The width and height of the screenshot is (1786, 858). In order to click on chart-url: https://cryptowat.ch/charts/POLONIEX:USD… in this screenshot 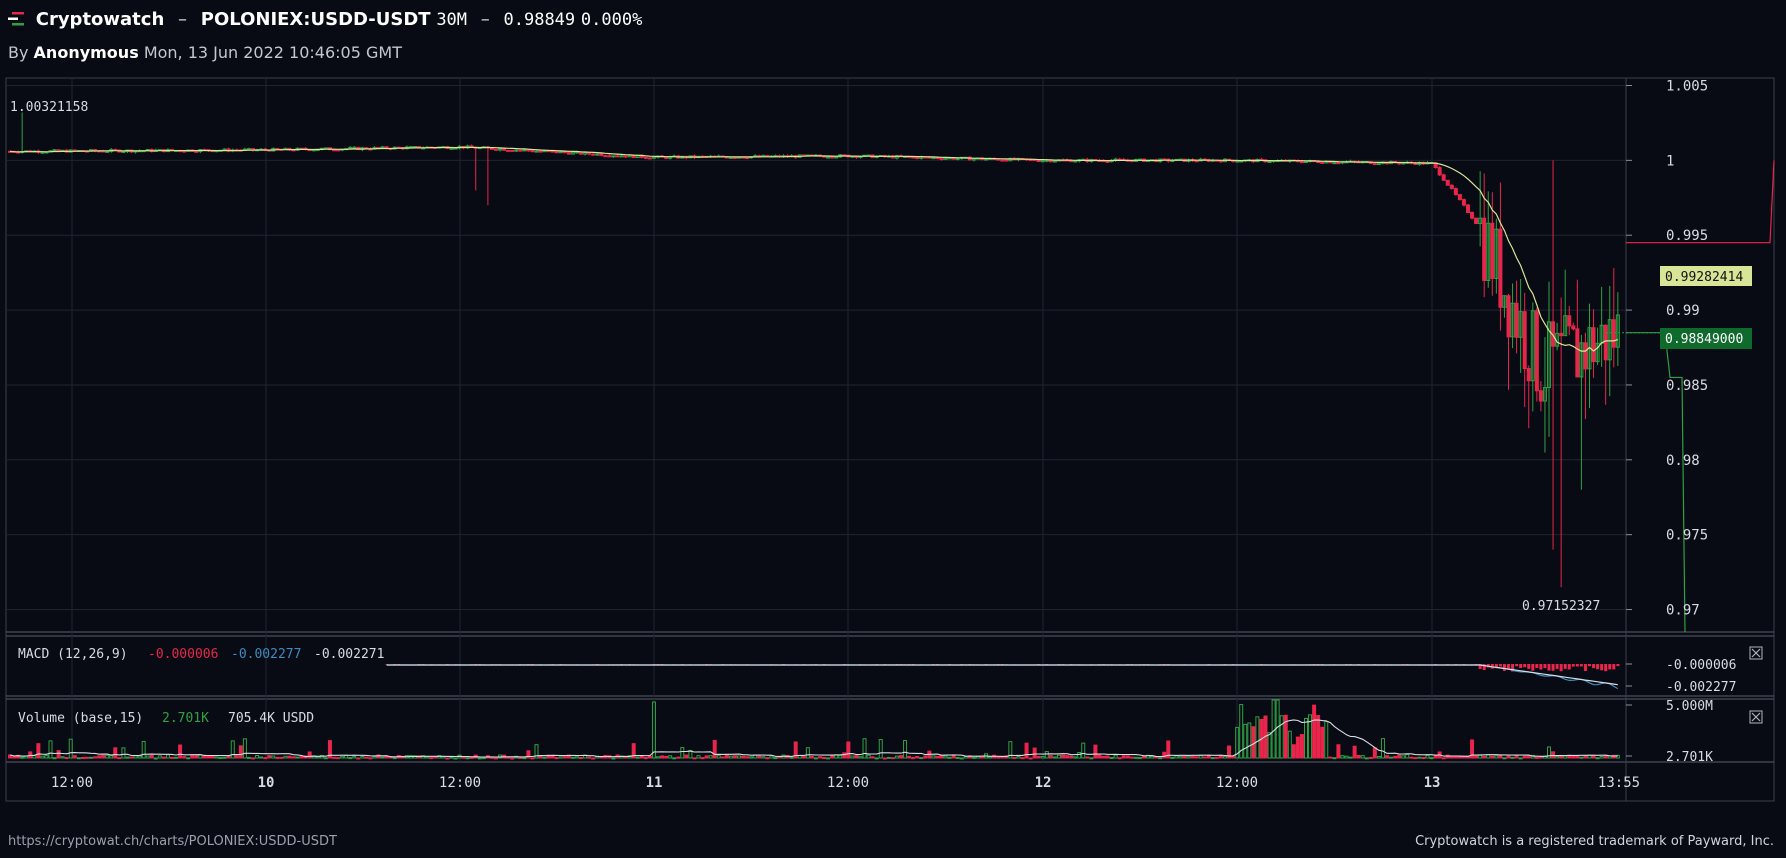, I will do `click(172, 841)`.